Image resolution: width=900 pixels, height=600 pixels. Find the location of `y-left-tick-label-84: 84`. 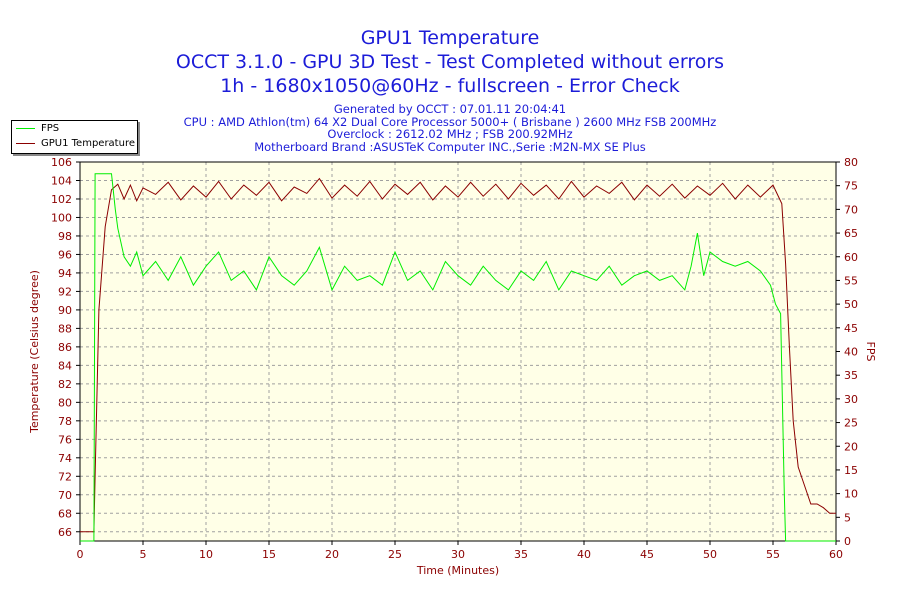

y-left-tick-label-84: 84 is located at coordinates (65, 365).